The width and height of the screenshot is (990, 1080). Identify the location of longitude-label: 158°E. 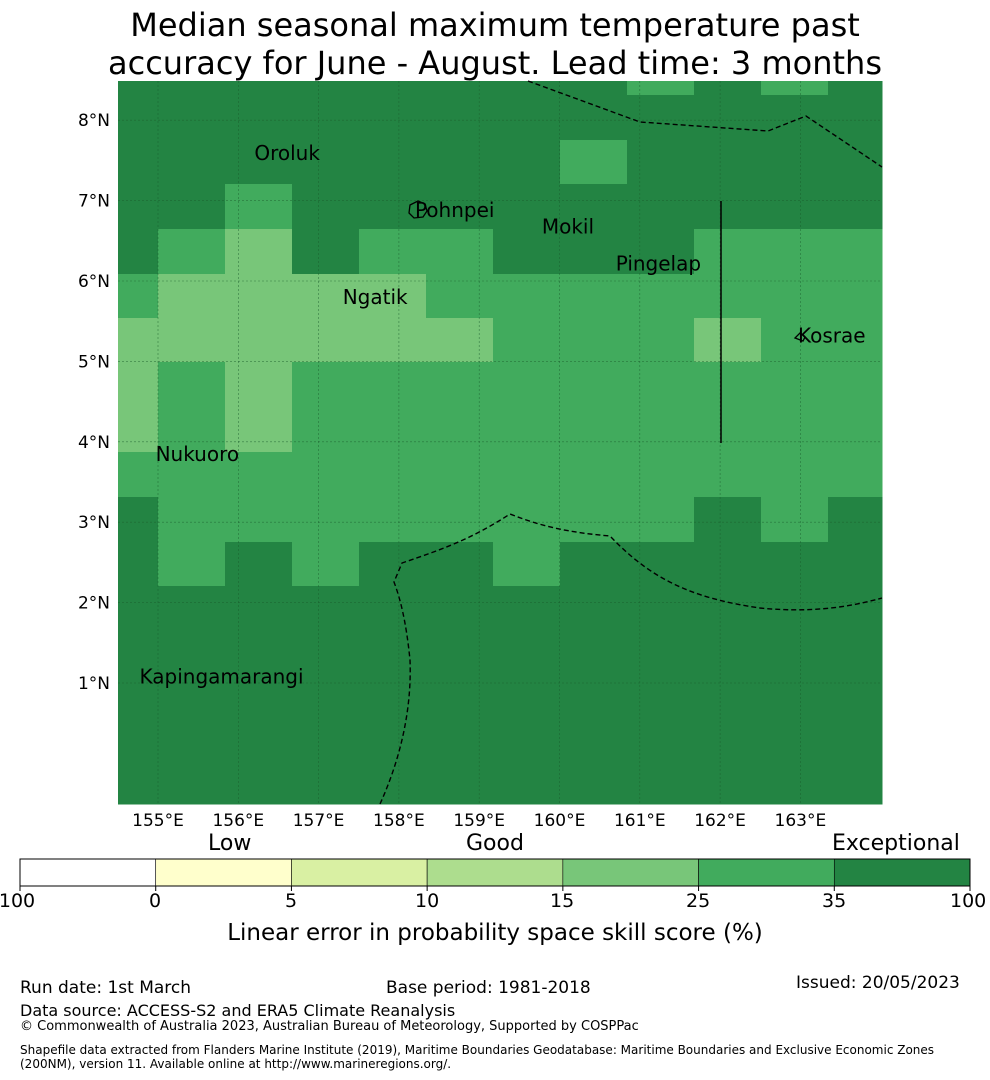
(399, 821).